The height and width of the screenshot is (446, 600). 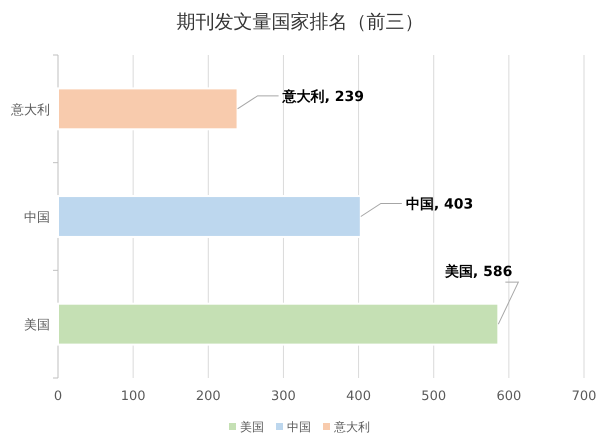 What do you see at coordinates (37, 325) in the screenshot?
I see `y-tick-label: 美国` at bounding box center [37, 325].